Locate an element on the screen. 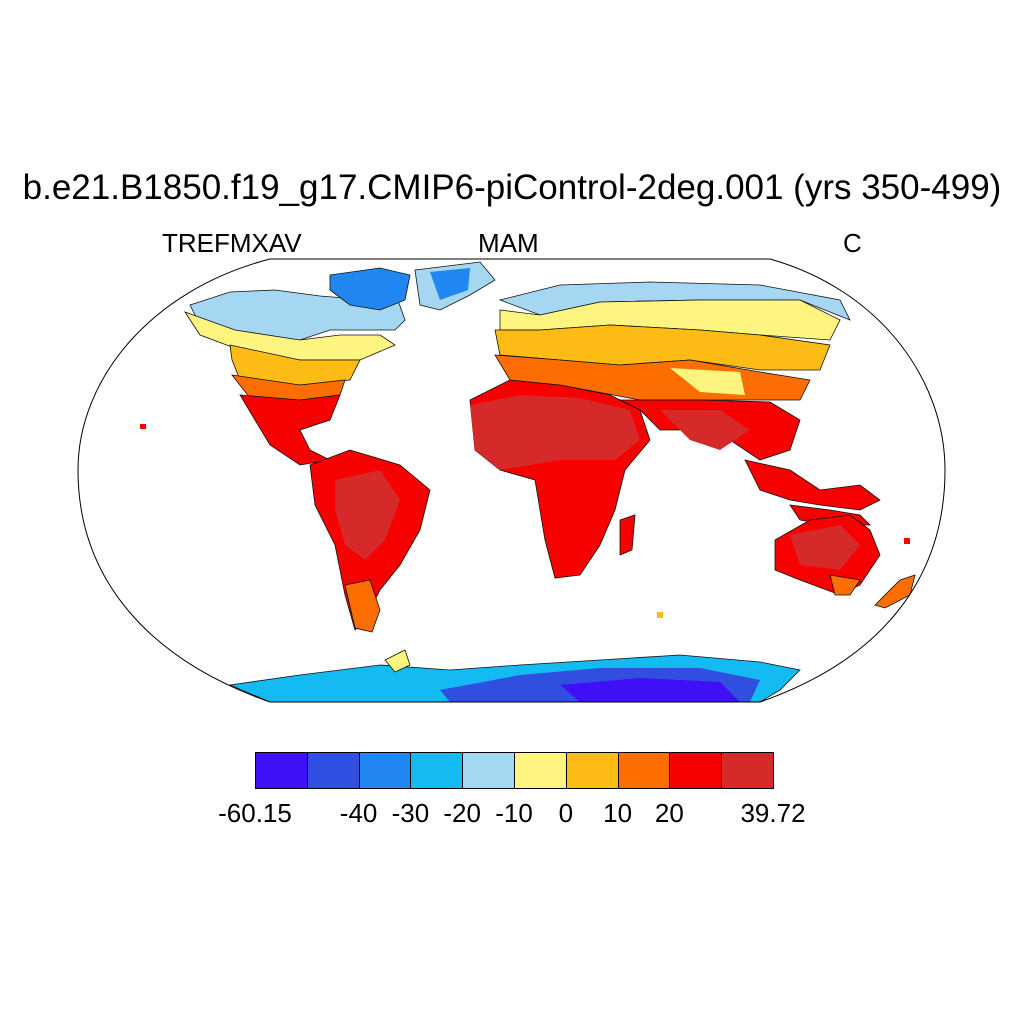 This screenshot has width=1024, height=1024. kerguelen-island is located at coordinates (660, 615).